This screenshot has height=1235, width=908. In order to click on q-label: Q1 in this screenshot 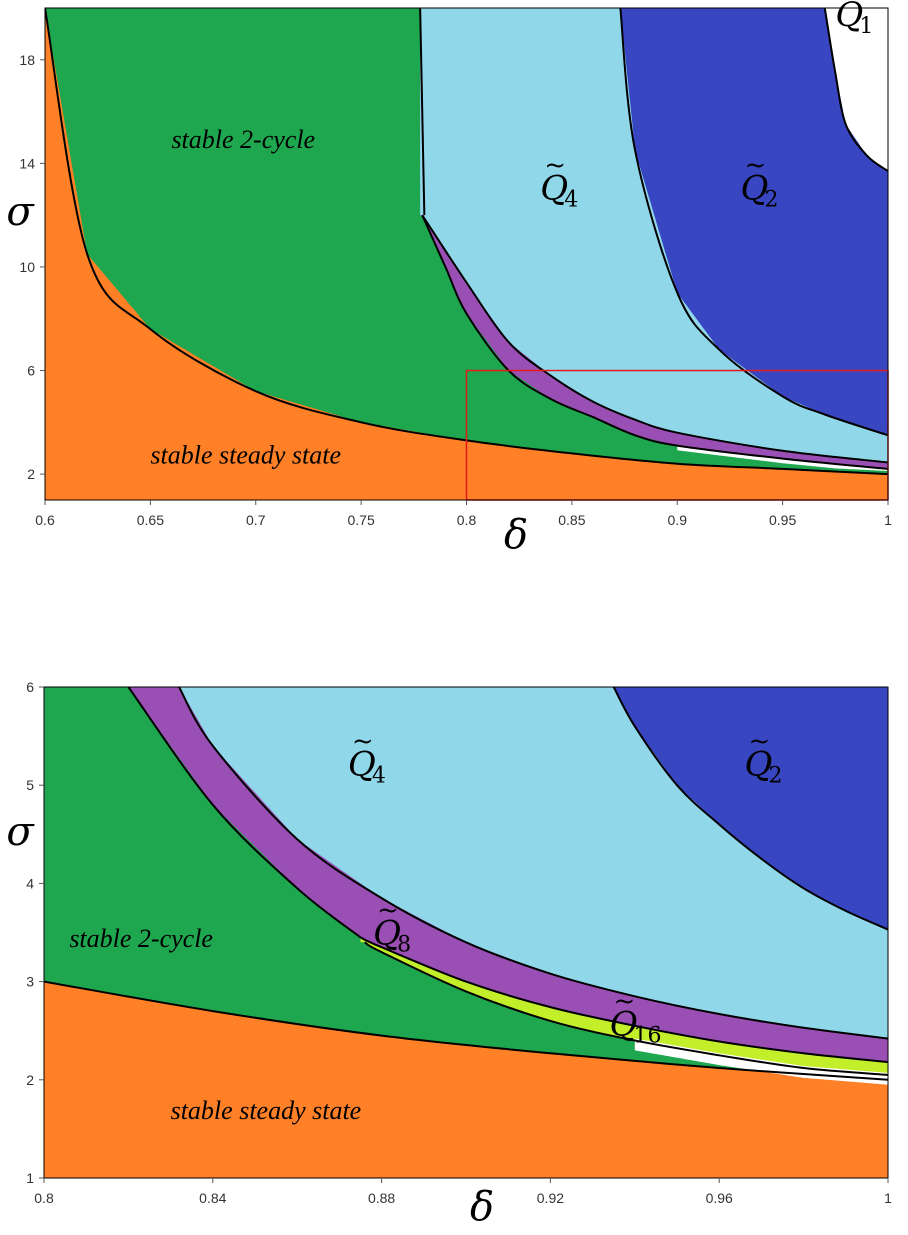, I will do `click(854, 19)`.